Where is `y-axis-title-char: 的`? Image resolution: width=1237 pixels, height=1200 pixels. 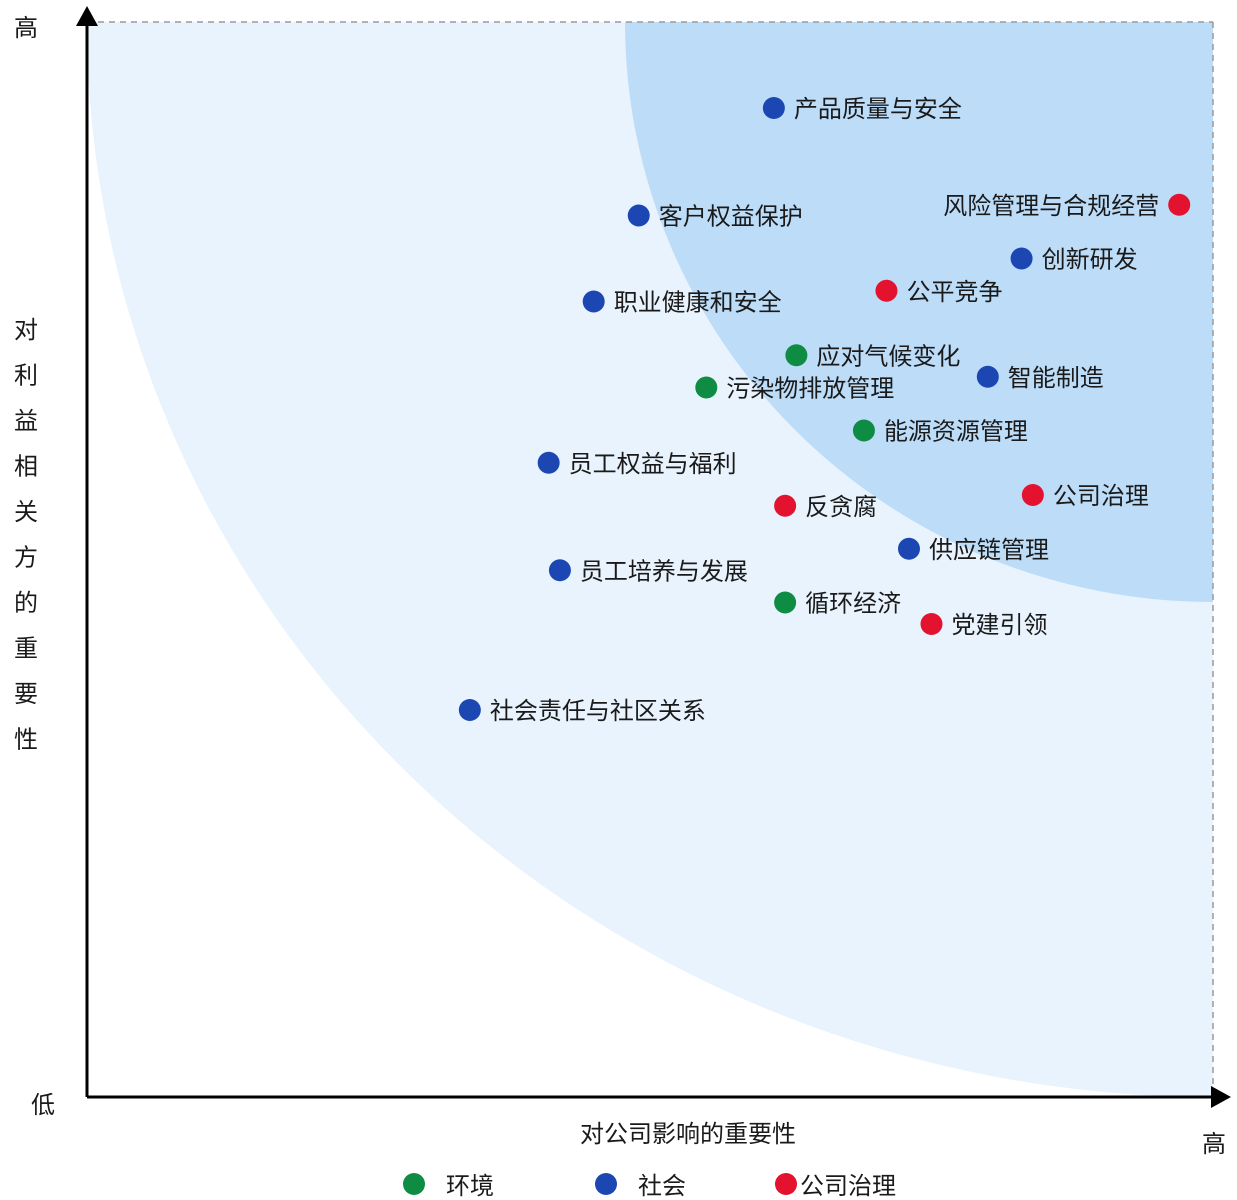
y-axis-title-char: 的 is located at coordinates (26, 603).